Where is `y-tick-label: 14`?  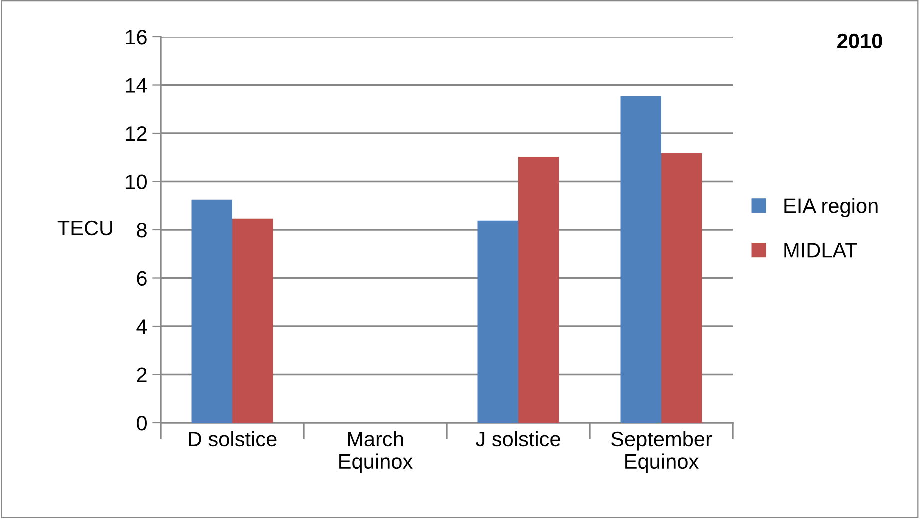
y-tick-label: 14 is located at coordinates (137, 85).